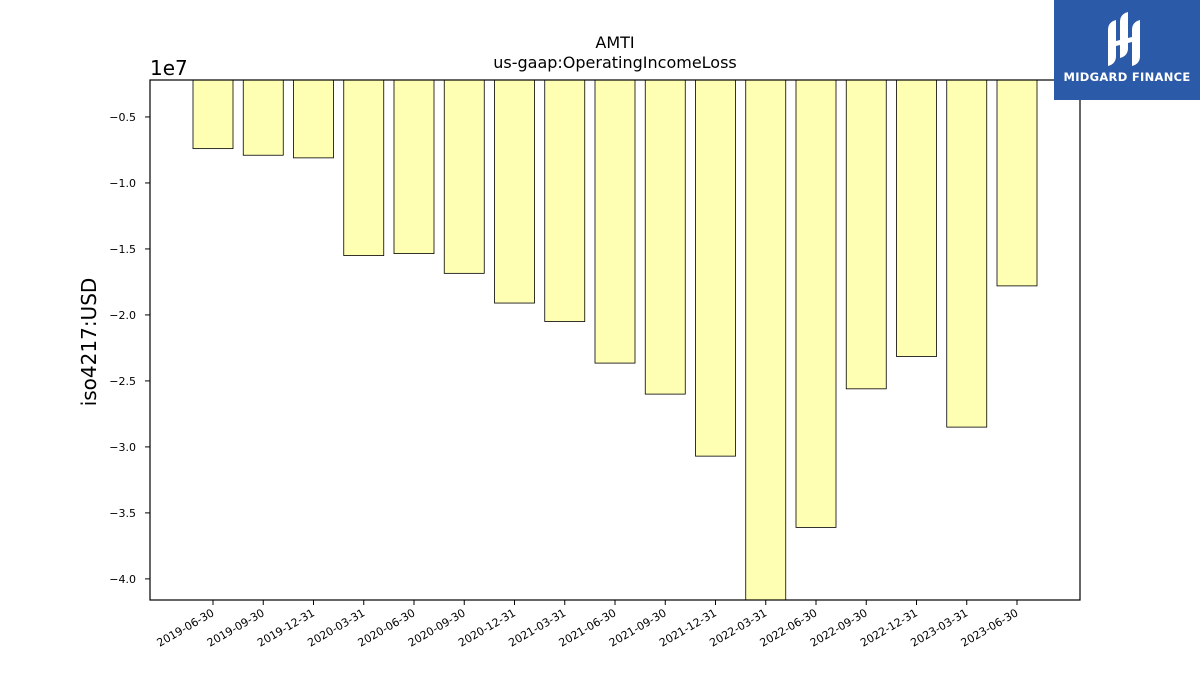  What do you see at coordinates (614, 42) in the screenshot?
I see `chart-title: AMTI` at bounding box center [614, 42].